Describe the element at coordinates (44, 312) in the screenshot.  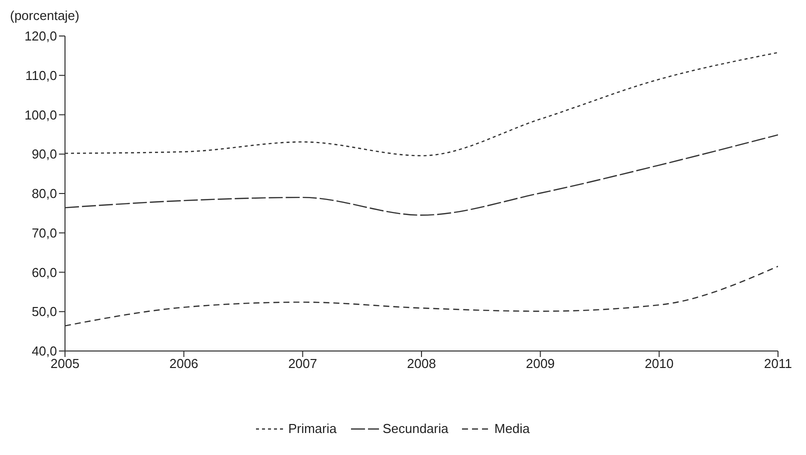
I see `y-tick-label: 50,0` at that location.